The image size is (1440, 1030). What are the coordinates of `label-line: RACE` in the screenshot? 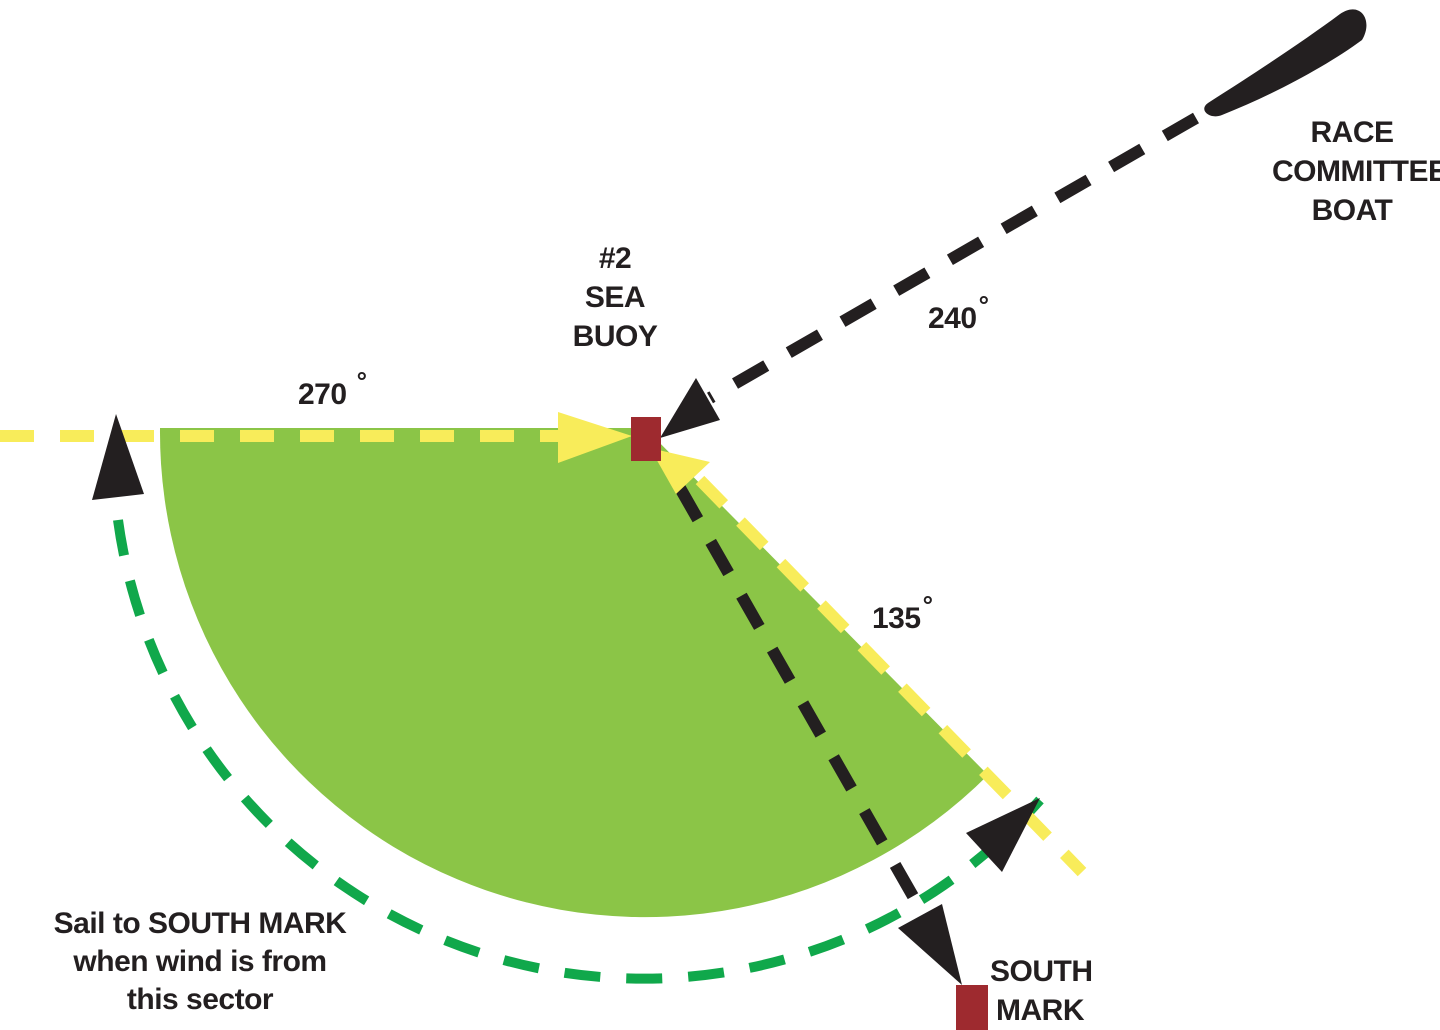 It's located at (1352, 132).